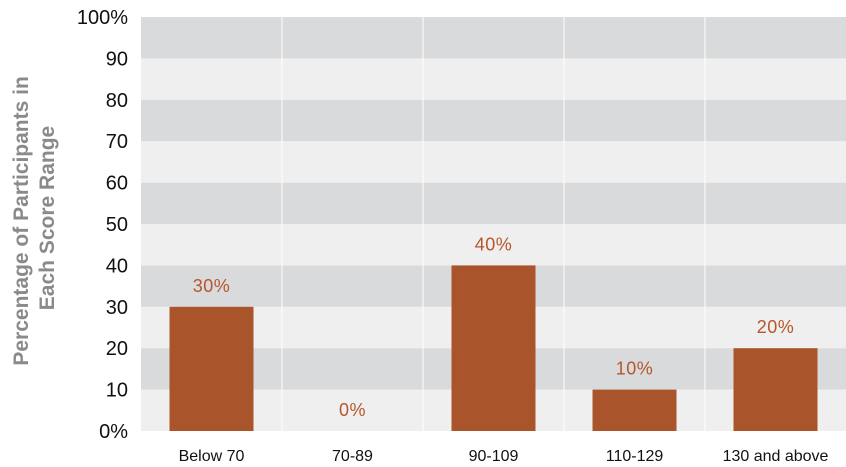 The height and width of the screenshot is (467, 846). Describe the element at coordinates (494, 456) in the screenshot. I see `x-tick-label: 90-109` at that location.